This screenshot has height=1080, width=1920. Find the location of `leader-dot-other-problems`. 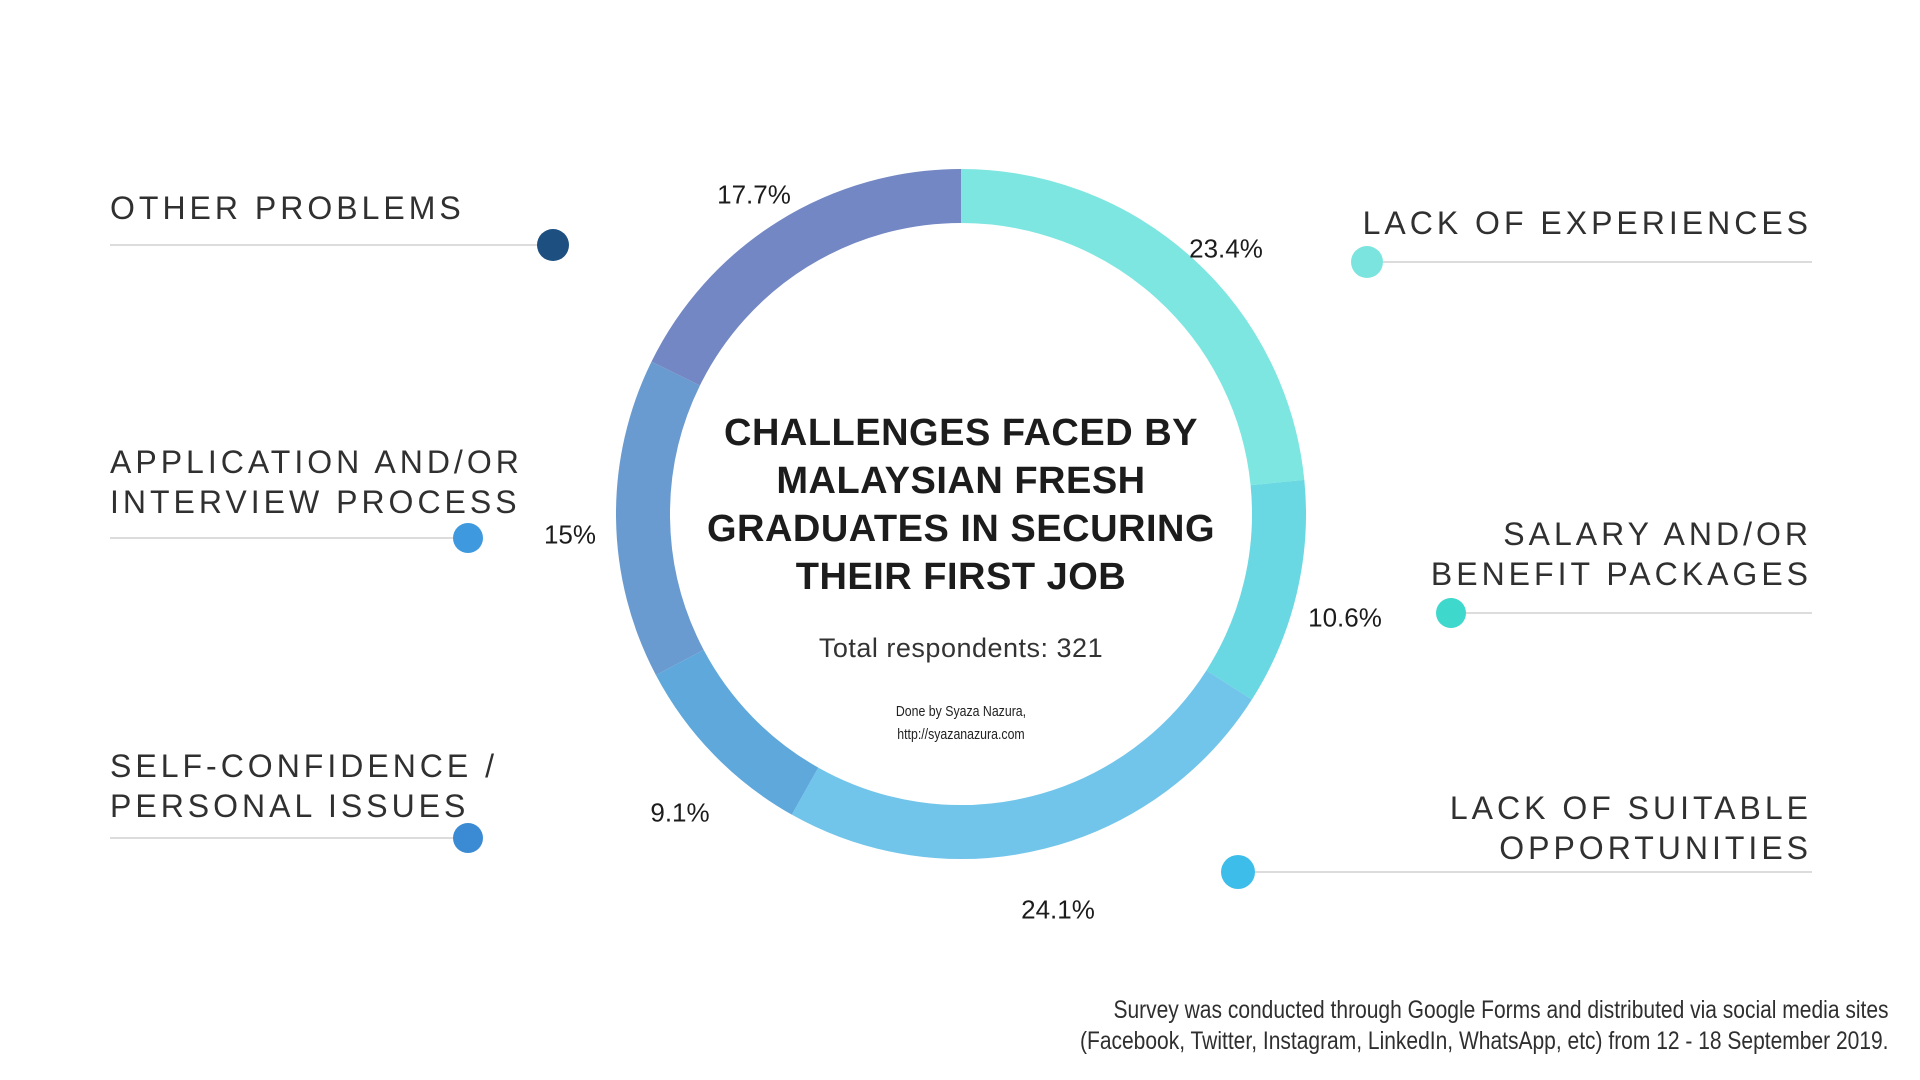

leader-dot-other-problems is located at coordinates (553, 245).